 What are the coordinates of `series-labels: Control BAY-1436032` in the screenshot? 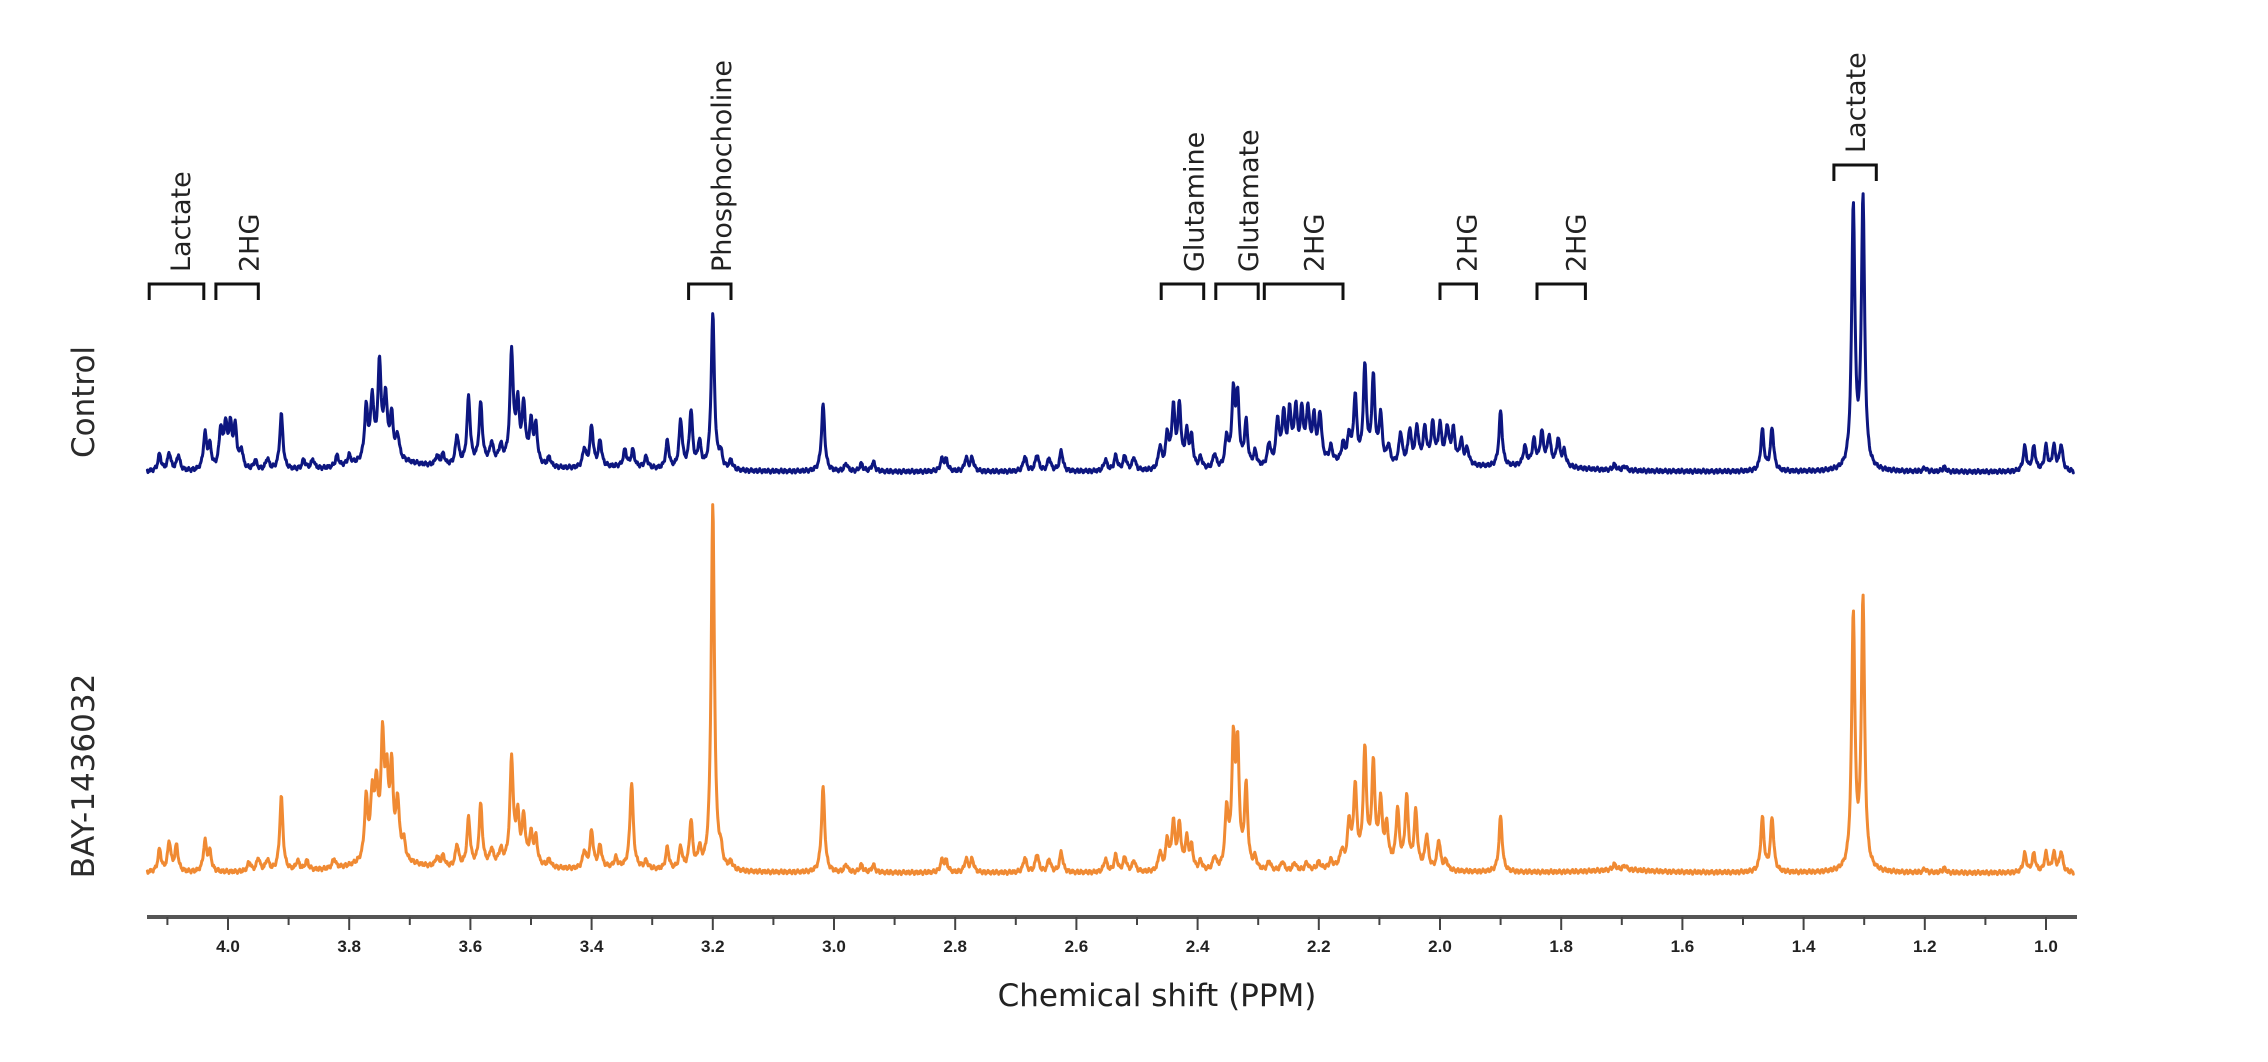 It's located at (84, 612).